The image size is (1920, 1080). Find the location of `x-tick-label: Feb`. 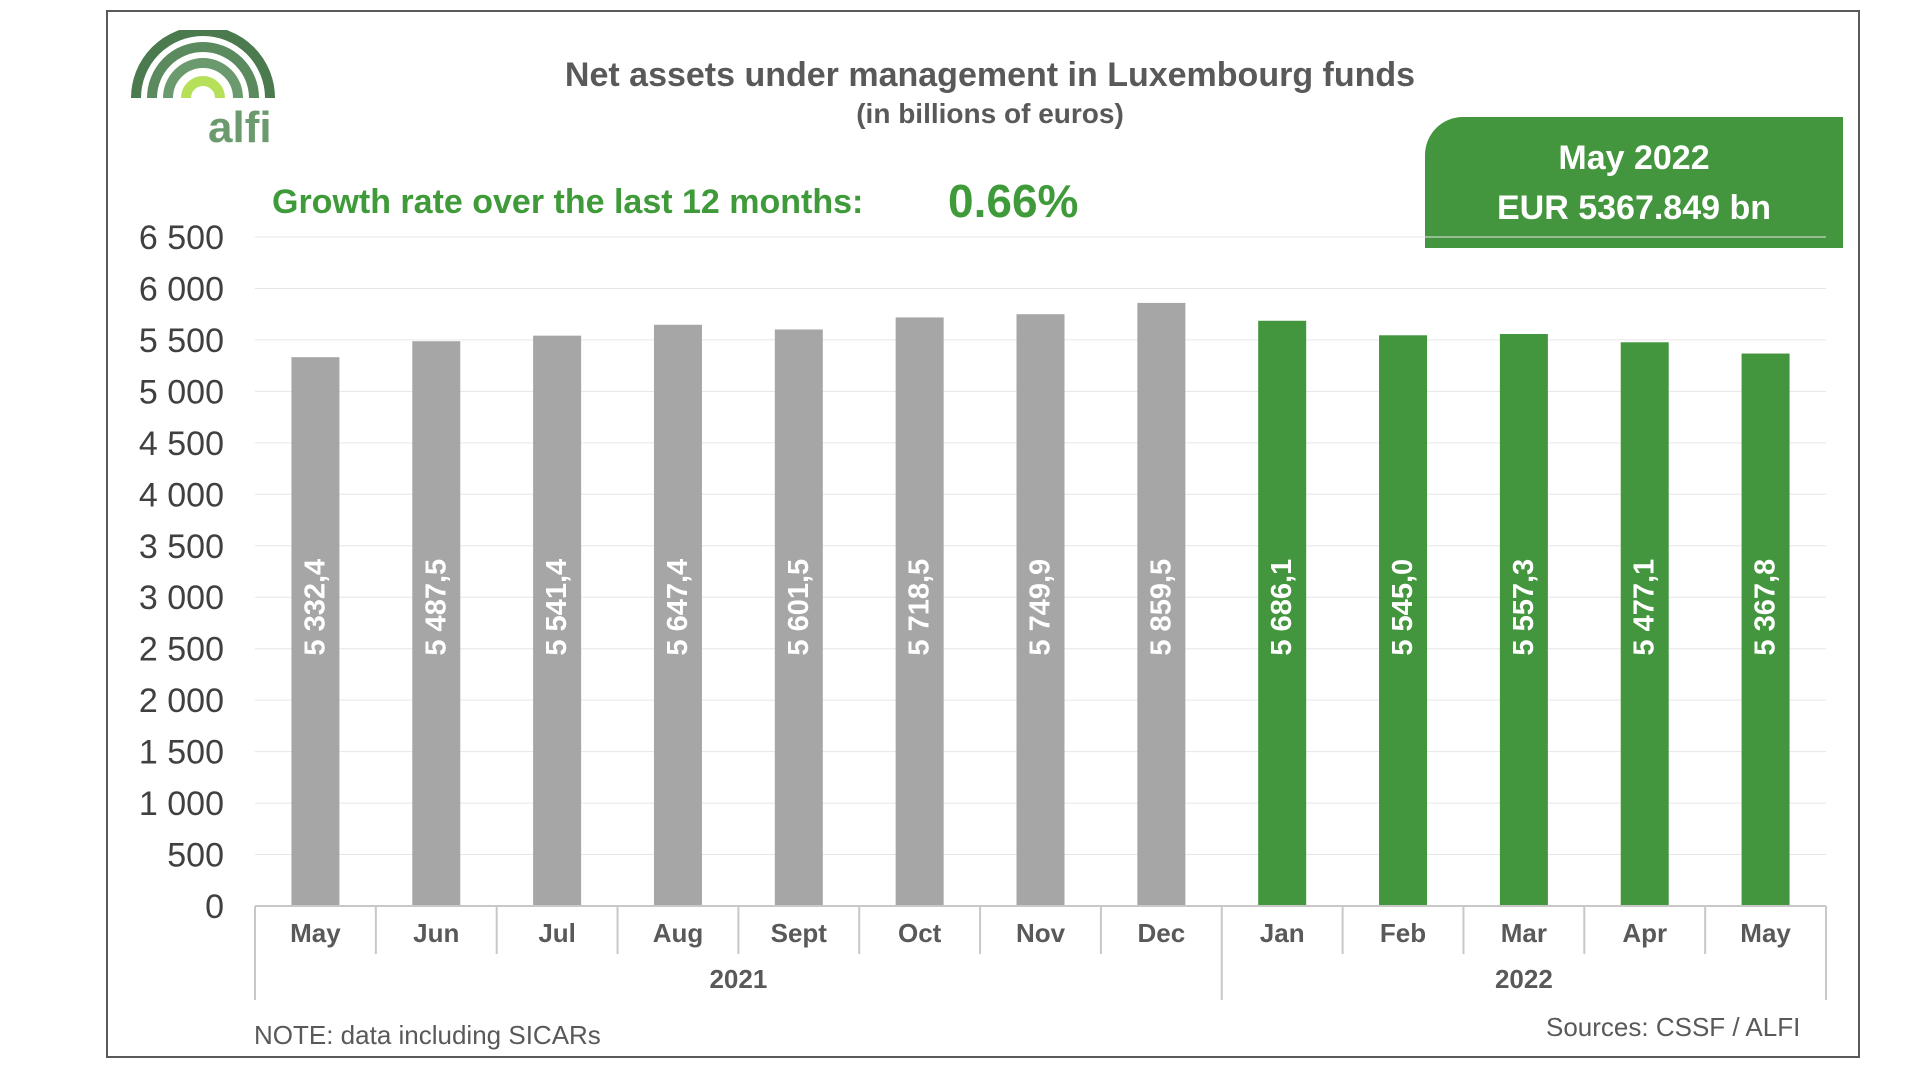

x-tick-label: Feb is located at coordinates (1403, 933).